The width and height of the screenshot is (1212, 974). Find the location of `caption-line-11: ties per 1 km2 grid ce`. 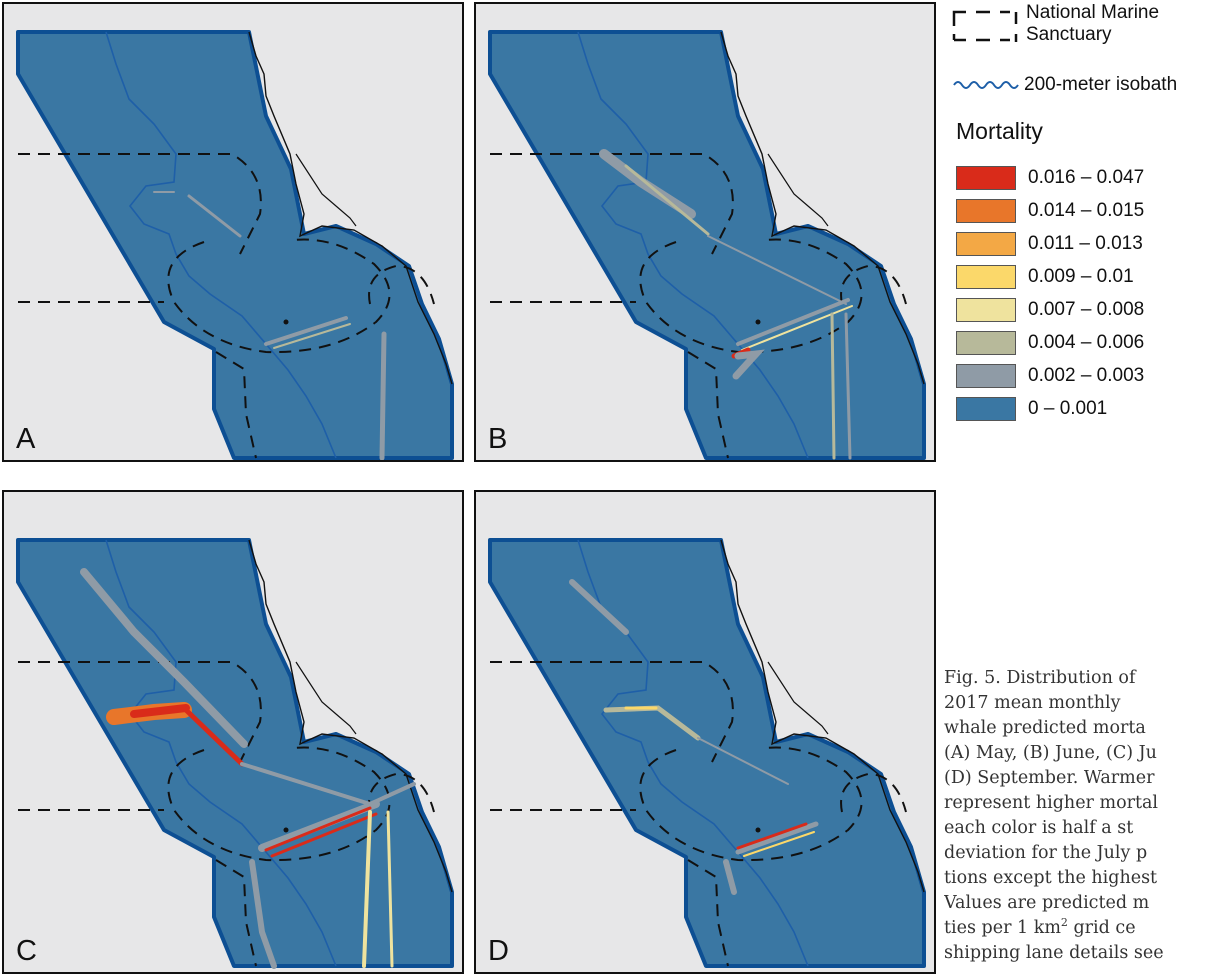

caption-line-11: ties per 1 km2 grid ce is located at coordinates (1078, 928).